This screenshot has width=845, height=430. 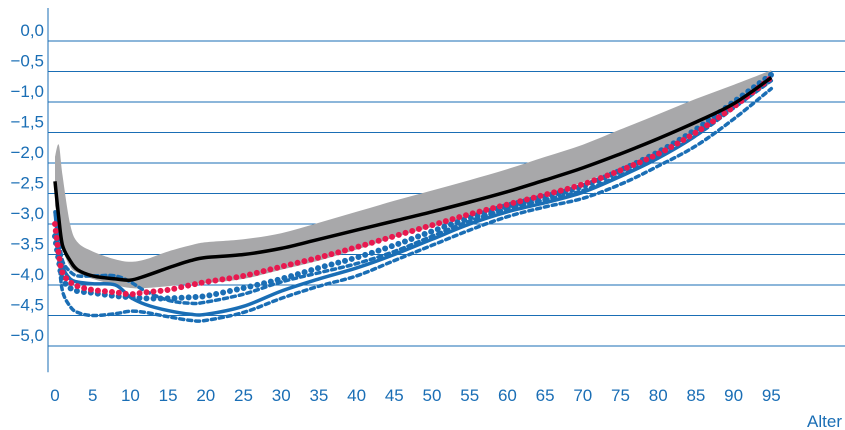 What do you see at coordinates (733, 395) in the screenshot?
I see `x-tick-label: 90` at bounding box center [733, 395].